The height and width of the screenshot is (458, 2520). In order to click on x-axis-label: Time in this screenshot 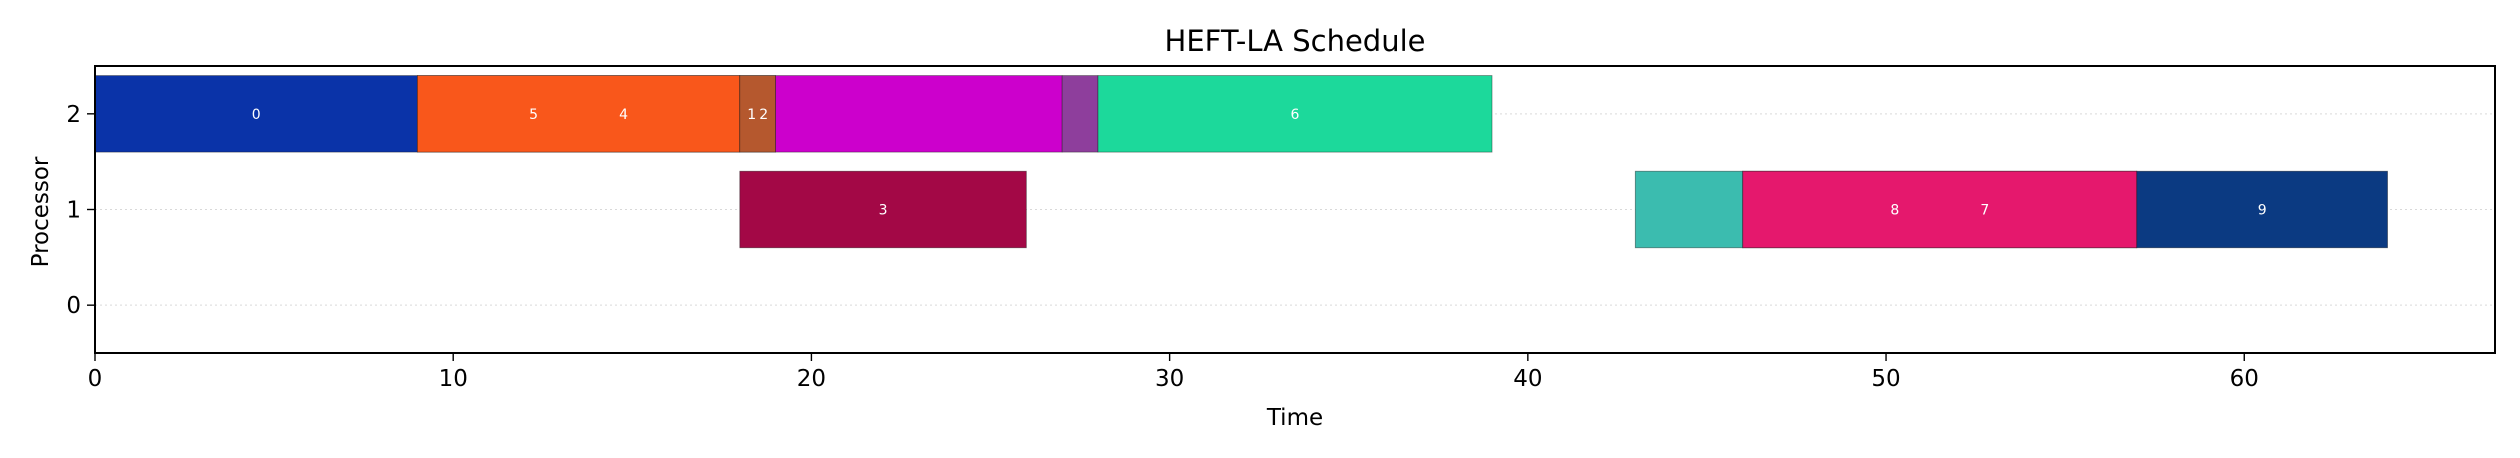, I will do `click(1294, 418)`.